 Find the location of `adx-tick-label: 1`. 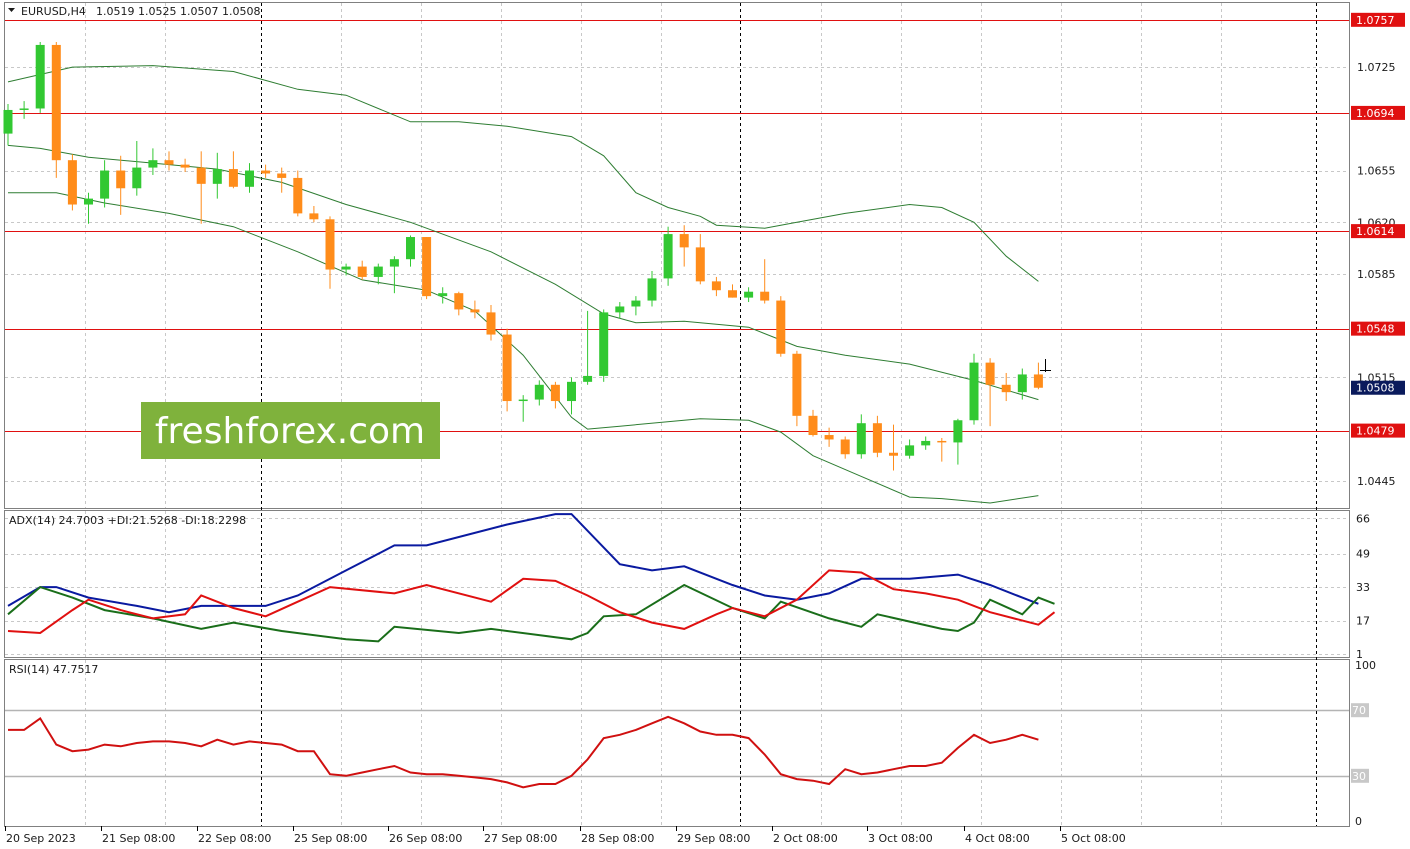

adx-tick-label: 1 is located at coordinates (1359, 654).